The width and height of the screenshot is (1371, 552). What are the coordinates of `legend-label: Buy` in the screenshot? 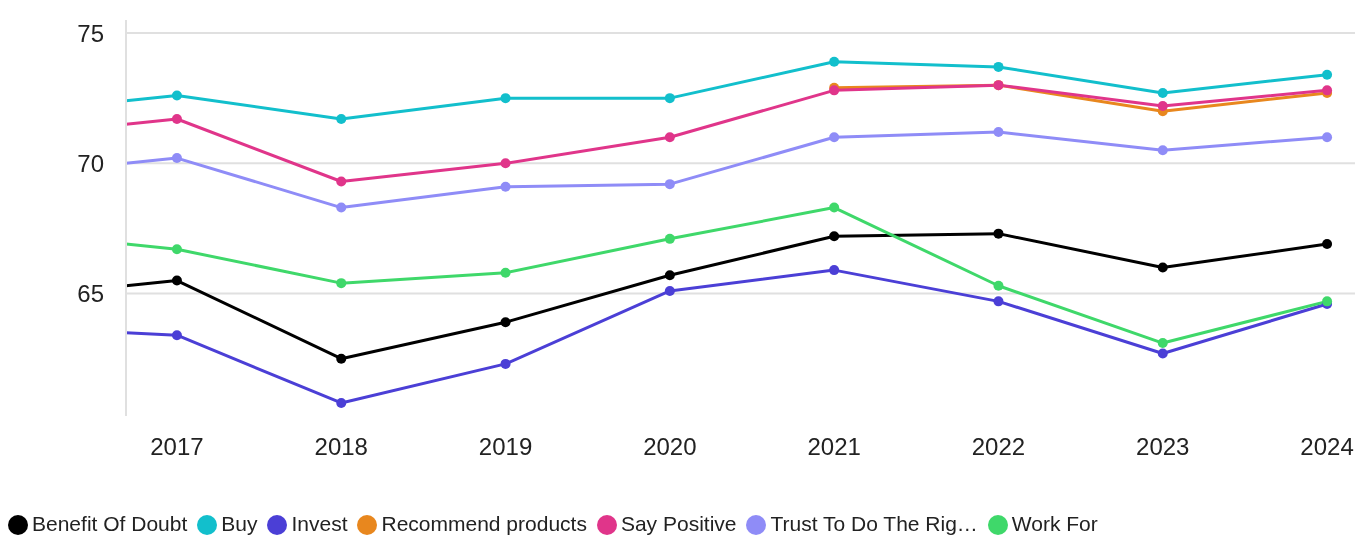 It's located at (239, 523).